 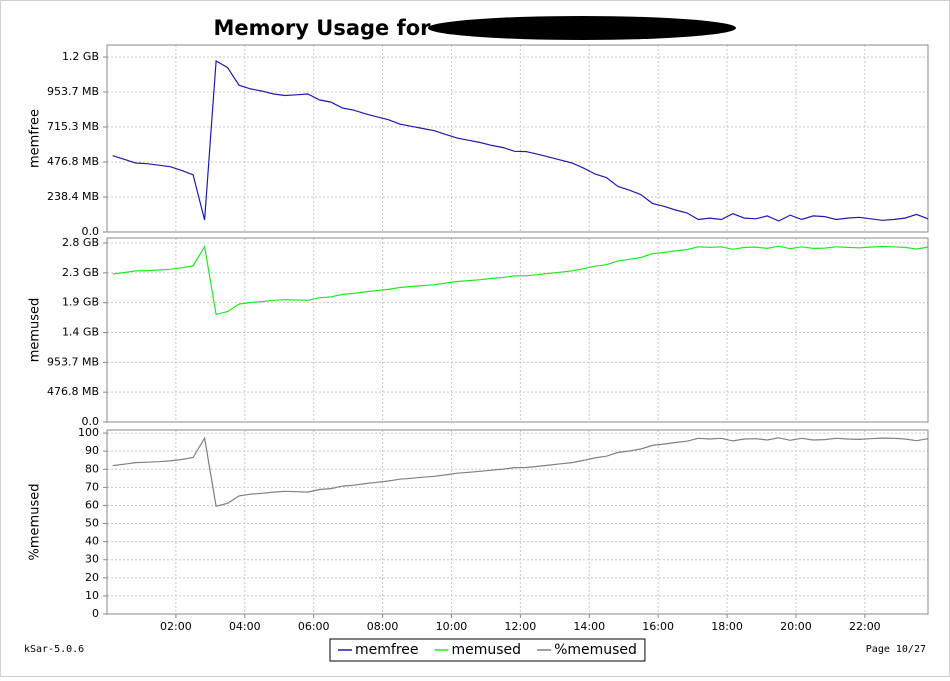 What do you see at coordinates (896, 649) in the screenshot?
I see `footer-right: Page 10/27` at bounding box center [896, 649].